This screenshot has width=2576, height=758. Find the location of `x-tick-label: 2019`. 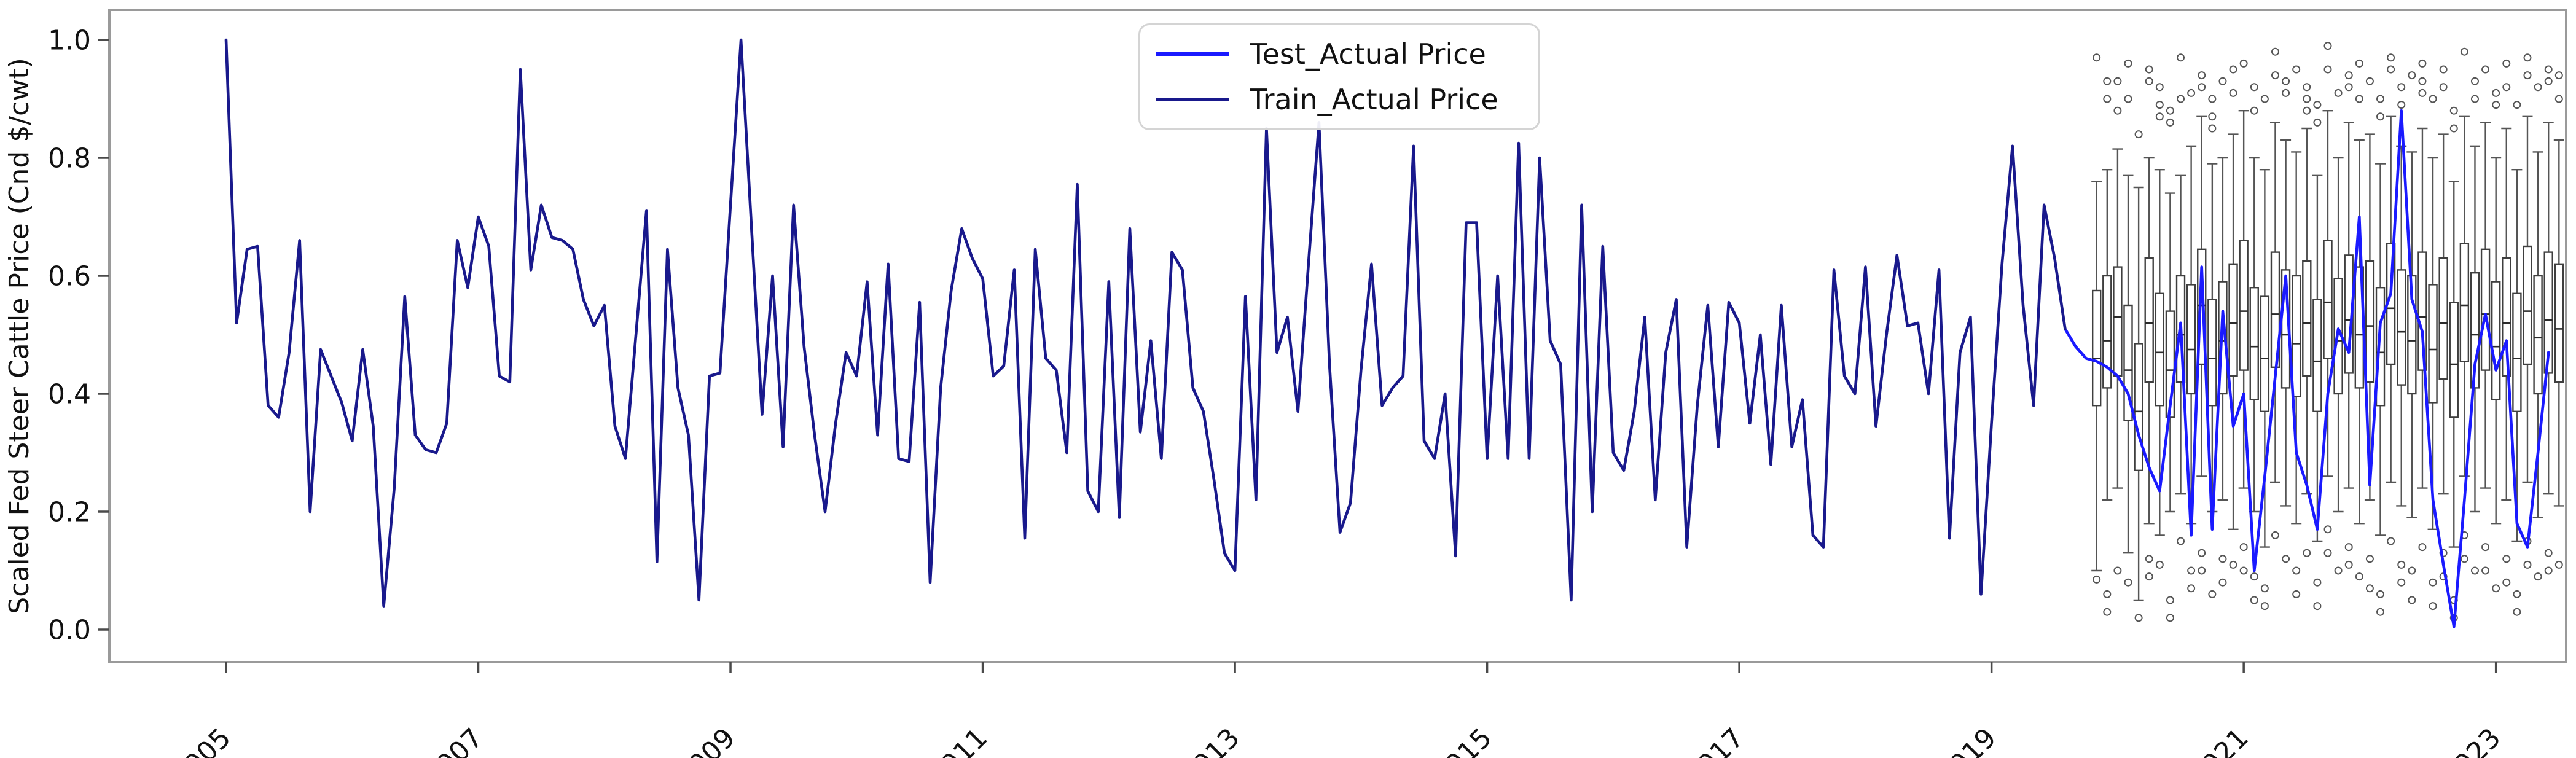

x-tick-label: 2019 is located at coordinates (1967, 740).